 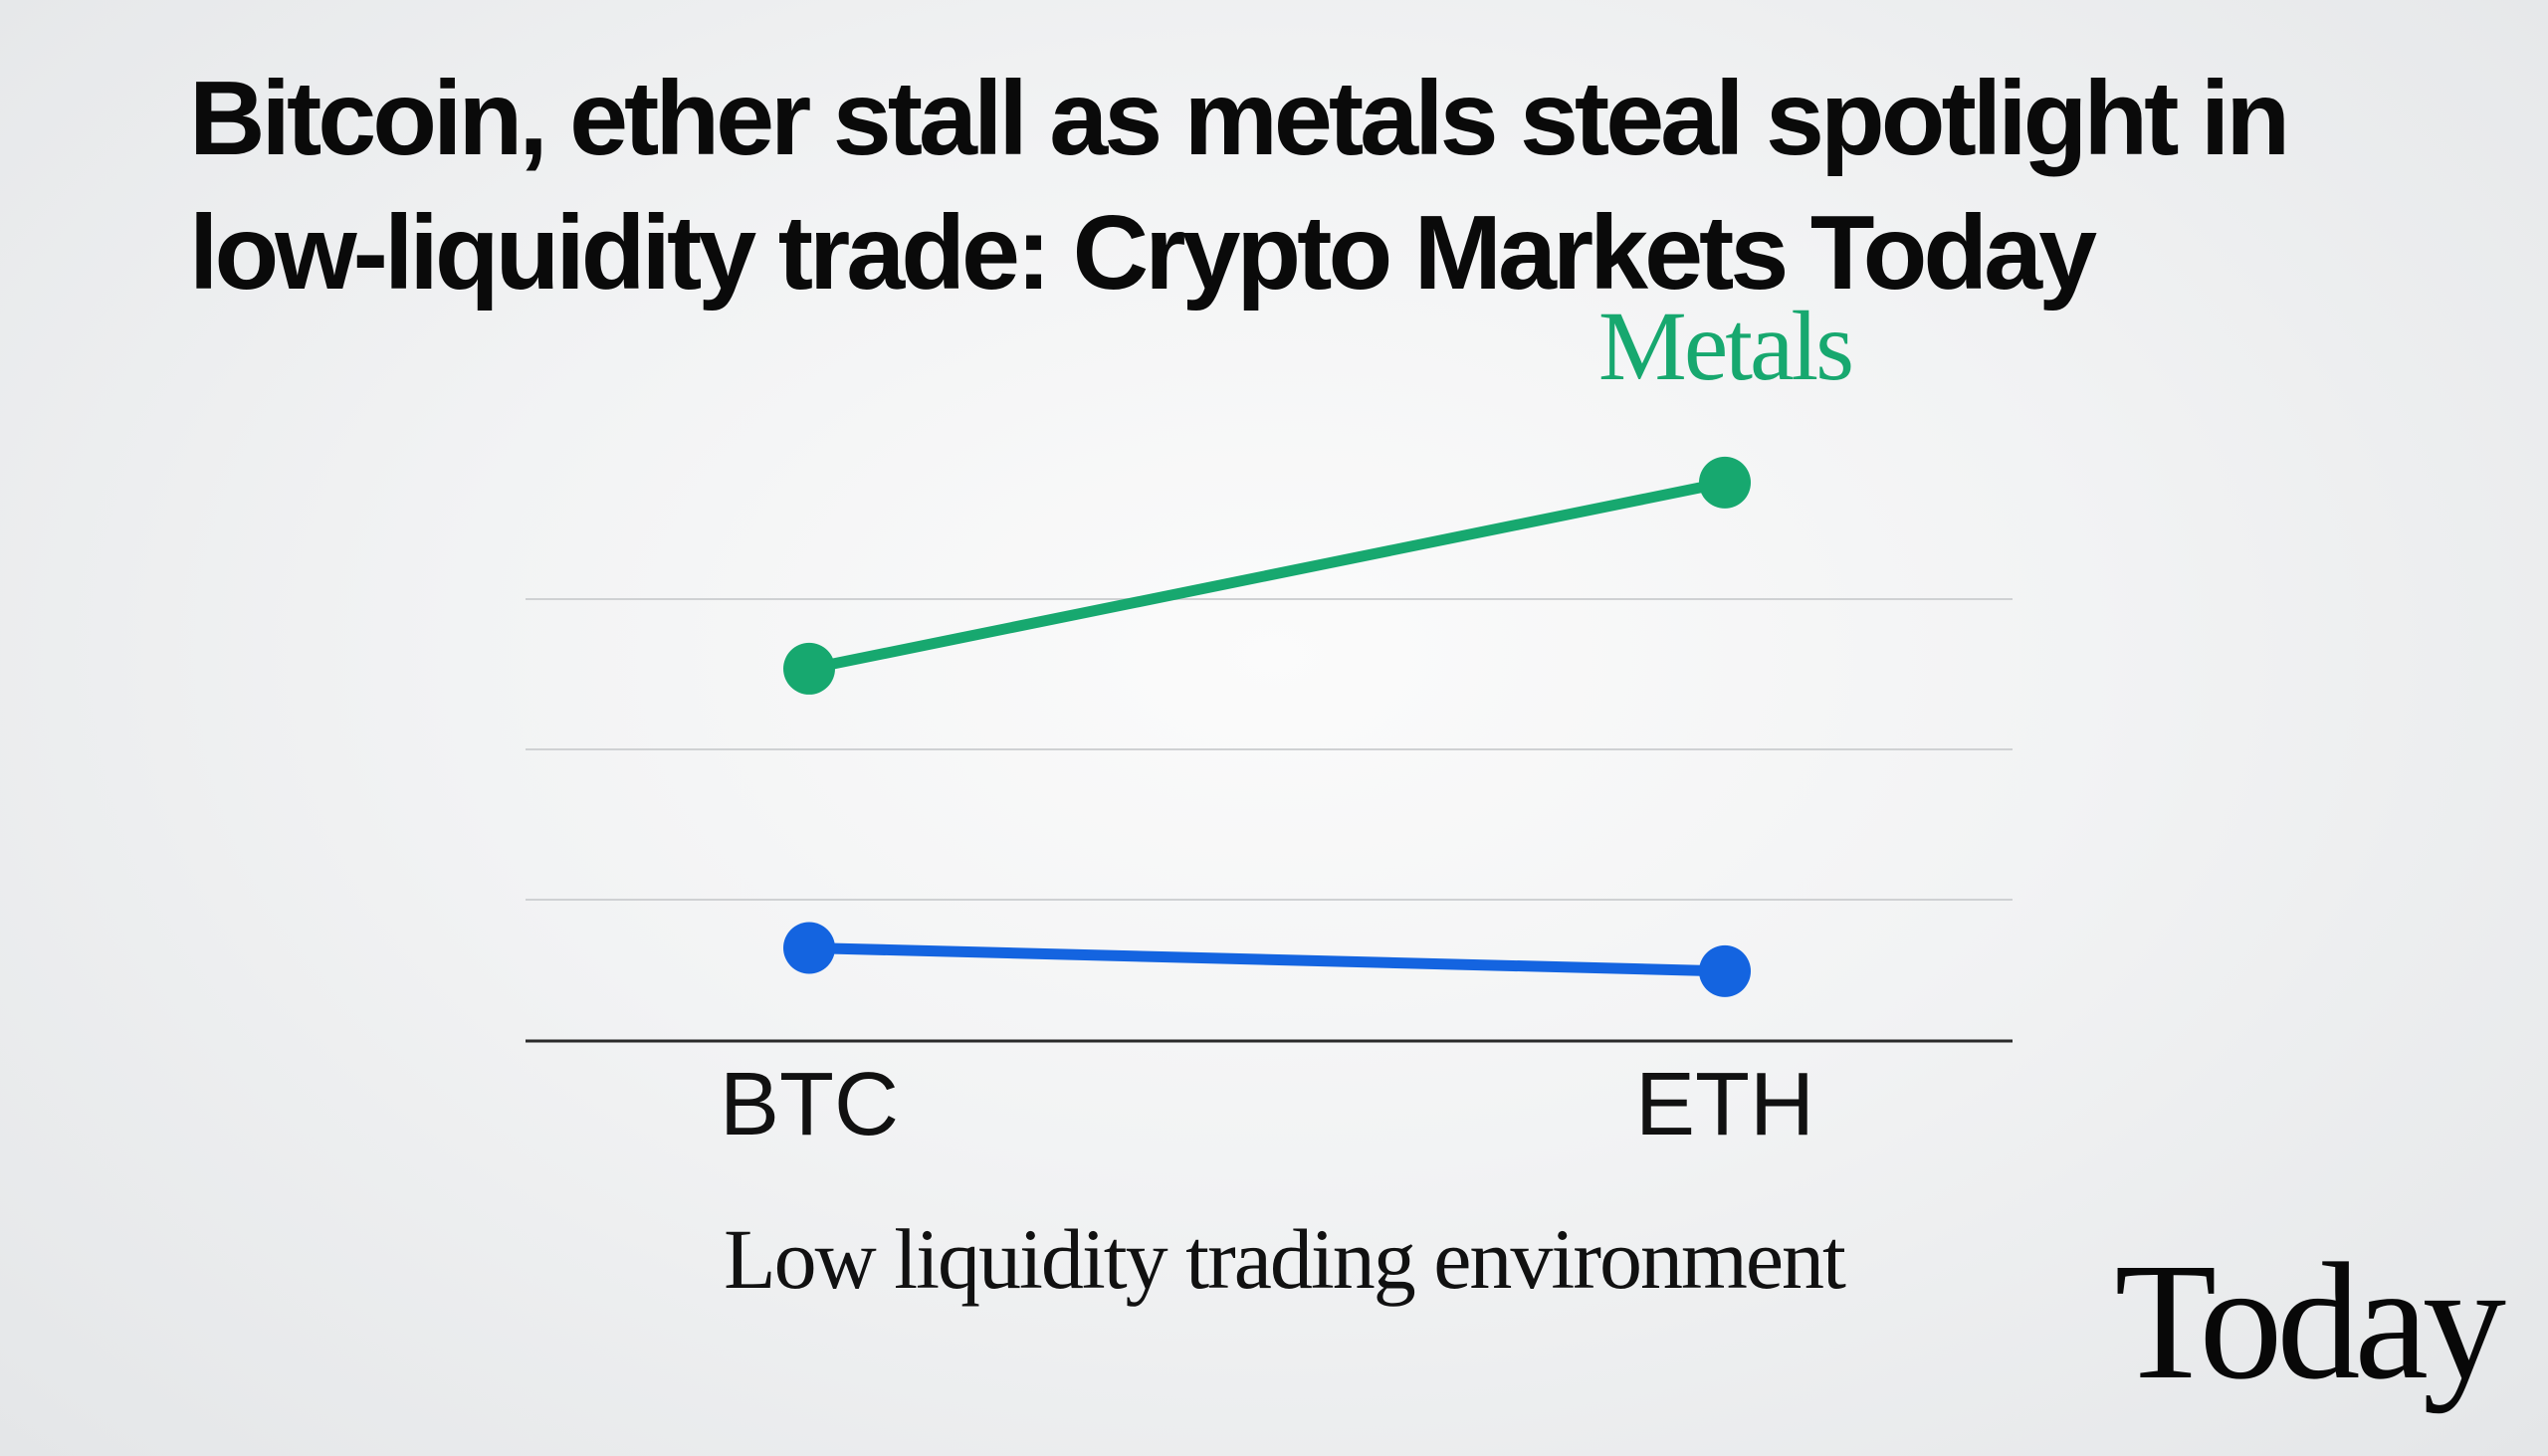 What do you see at coordinates (2310, 1321) in the screenshot?
I see `brand-logo-text: Today` at bounding box center [2310, 1321].